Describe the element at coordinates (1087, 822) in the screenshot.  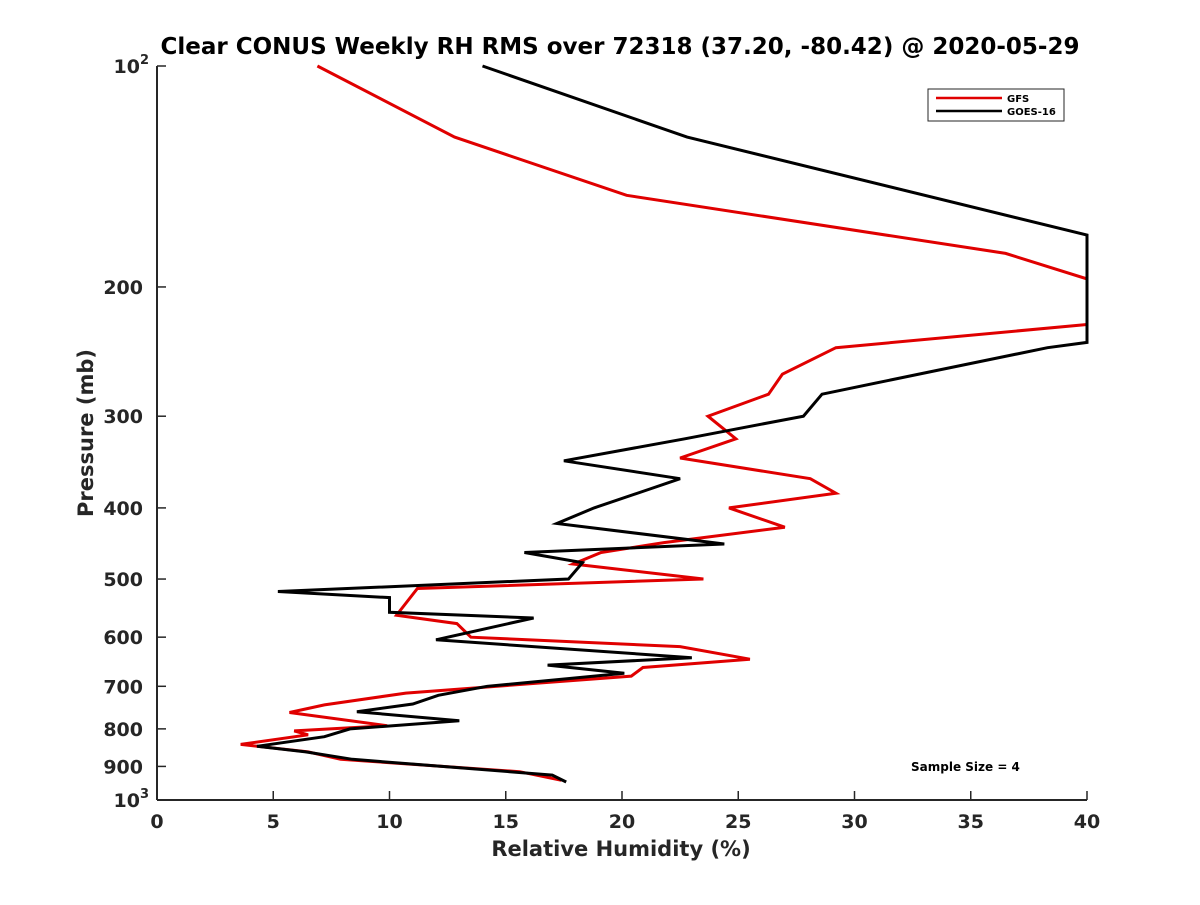
I see `x-tick-label: 40` at that location.